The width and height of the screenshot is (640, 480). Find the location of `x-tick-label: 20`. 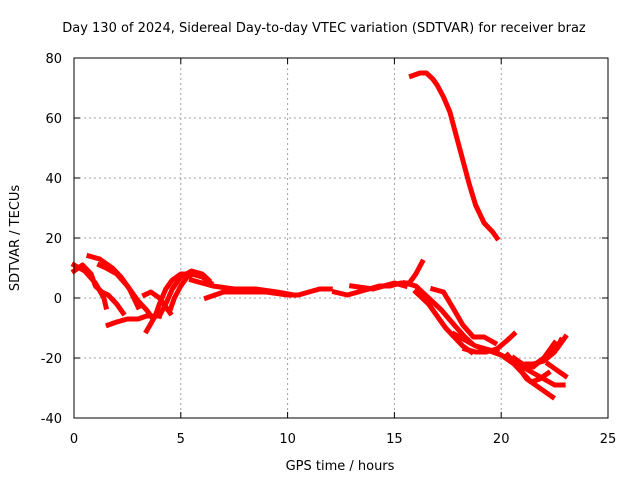

x-tick-label: 20 is located at coordinates (501, 439).